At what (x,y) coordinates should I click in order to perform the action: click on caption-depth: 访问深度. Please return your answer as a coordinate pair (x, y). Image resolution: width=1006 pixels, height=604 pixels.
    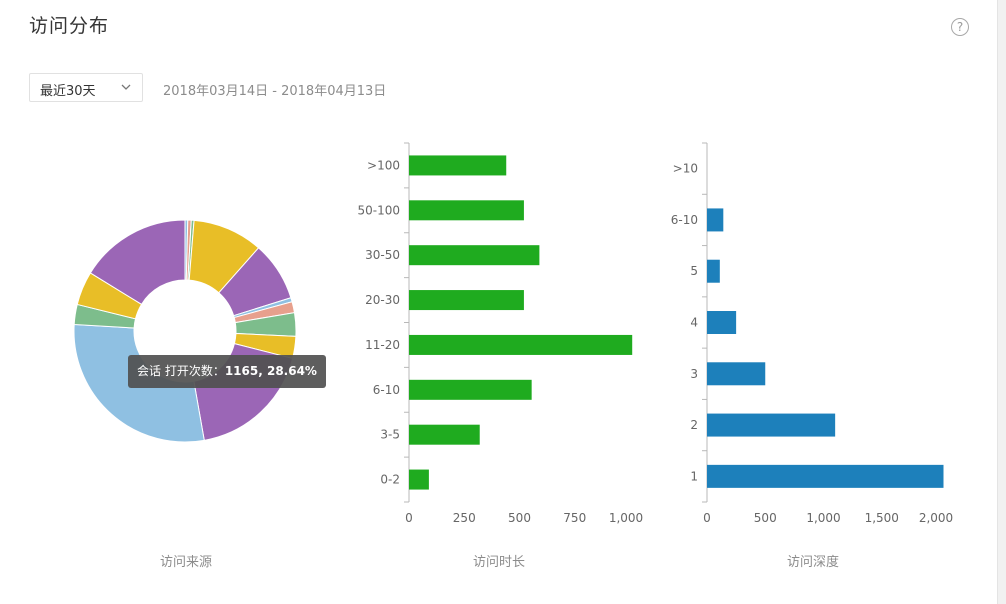
    Looking at the image, I should click on (813, 562).